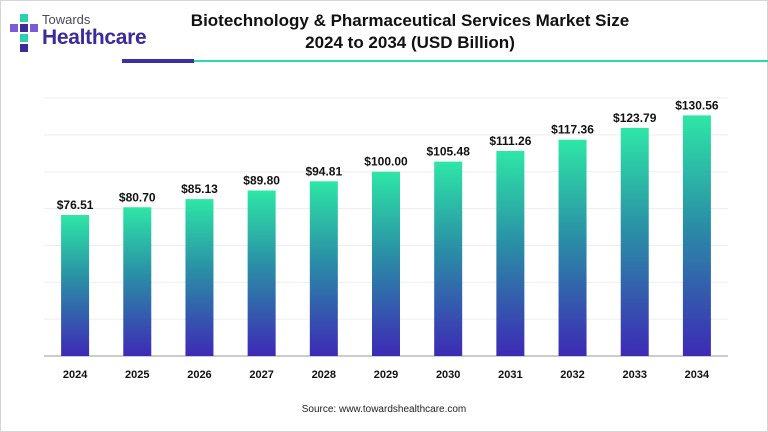  Describe the element at coordinates (384, 409) in the screenshot. I see `source-note: Source: www.towardshealthcare.com` at that location.